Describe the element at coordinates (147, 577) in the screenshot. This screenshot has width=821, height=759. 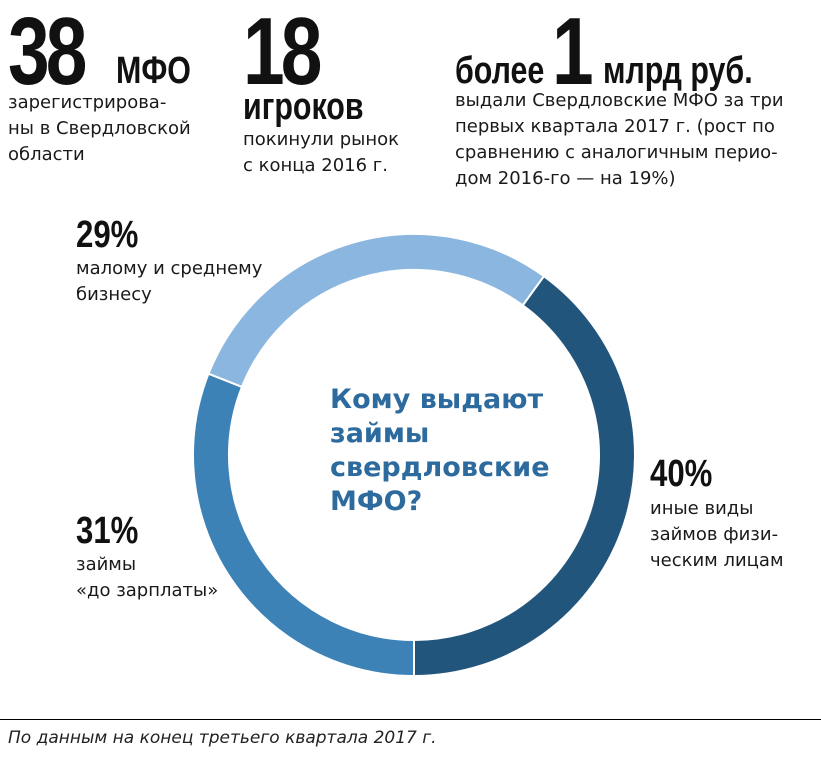
I see `slice-label-31-text: займы «до зарплаты»` at that location.